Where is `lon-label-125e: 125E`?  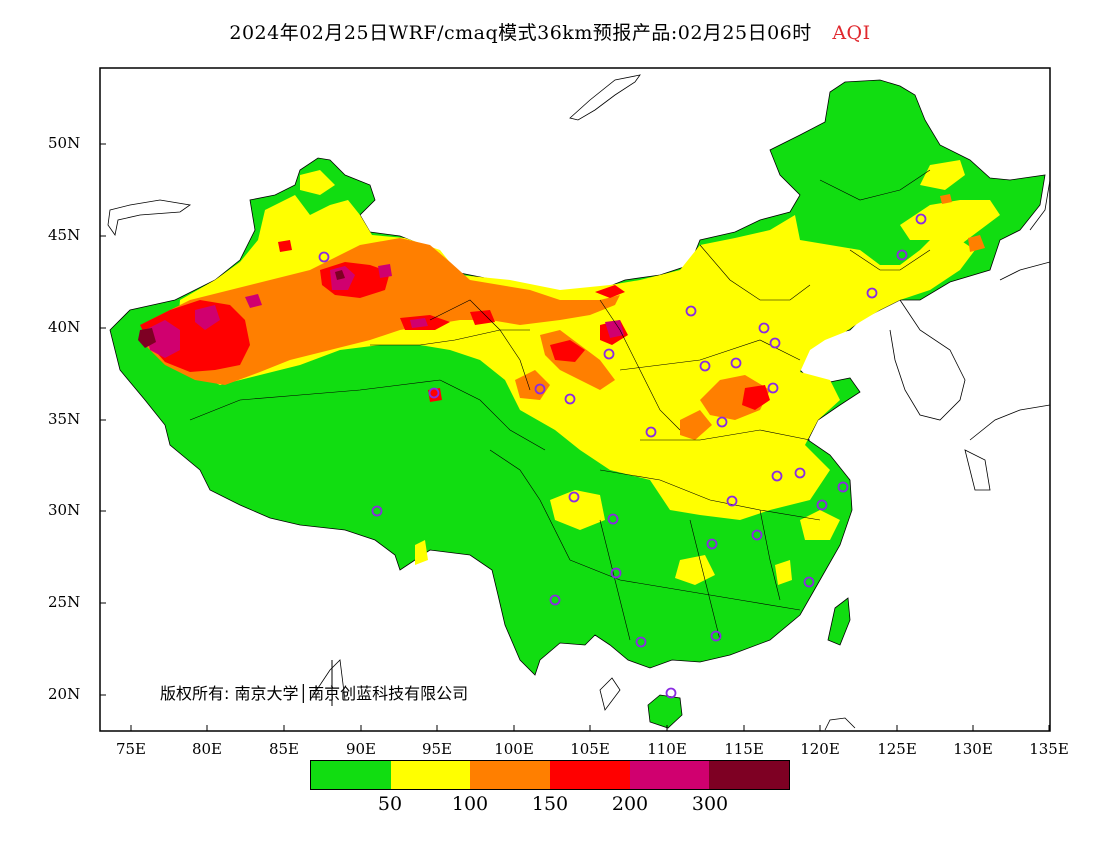
lon-label-125e: 125E is located at coordinates (897, 749).